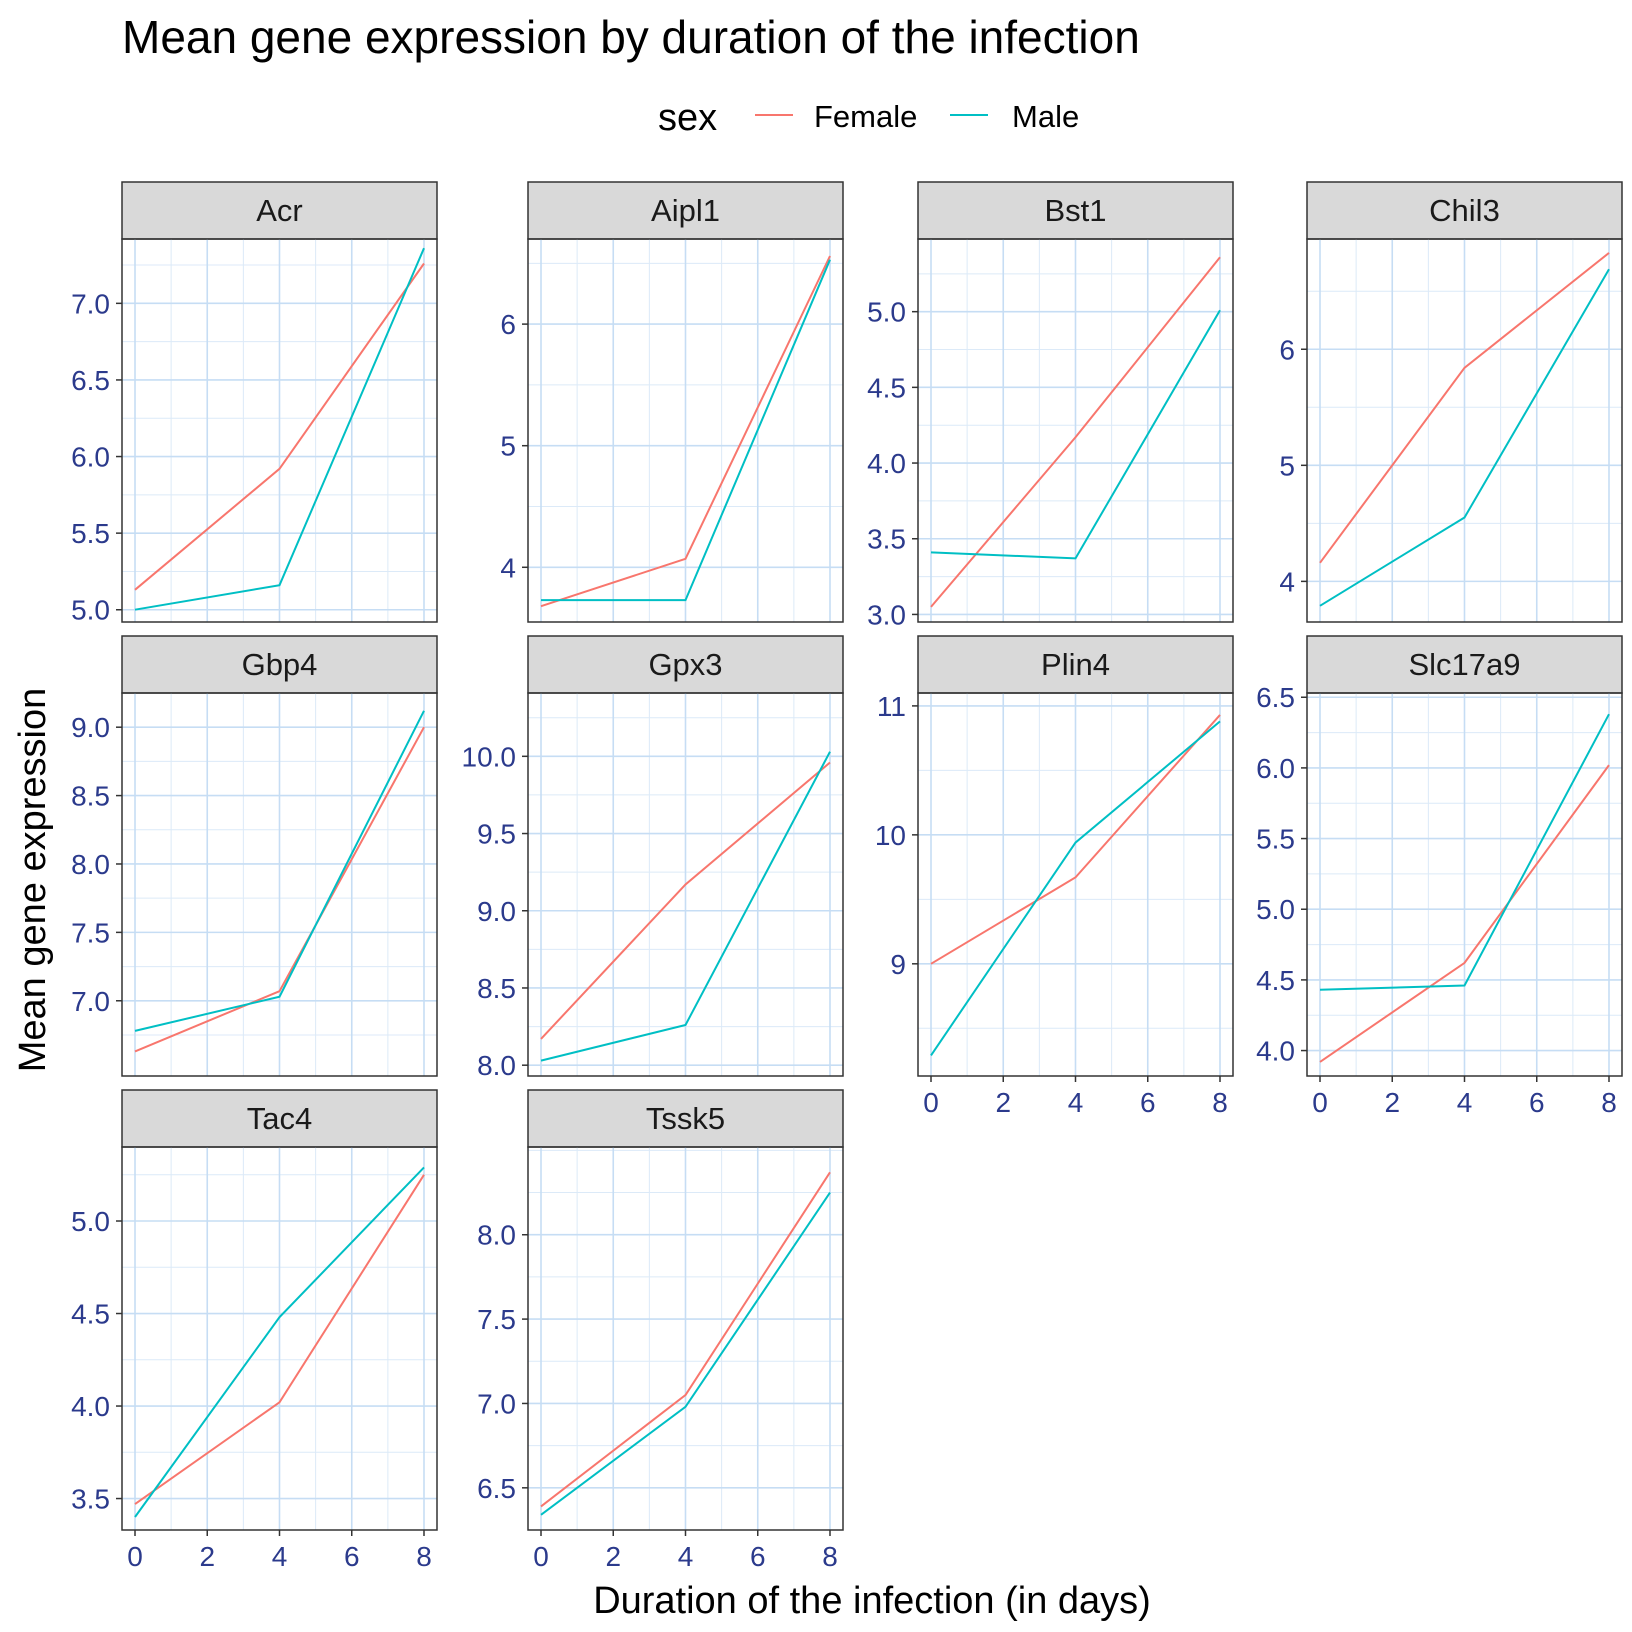 Image resolution: width=1632 pixels, height=1632 pixels. I want to click on panel-aipl1: Aipl1 4 5 6, so click(672, 402).